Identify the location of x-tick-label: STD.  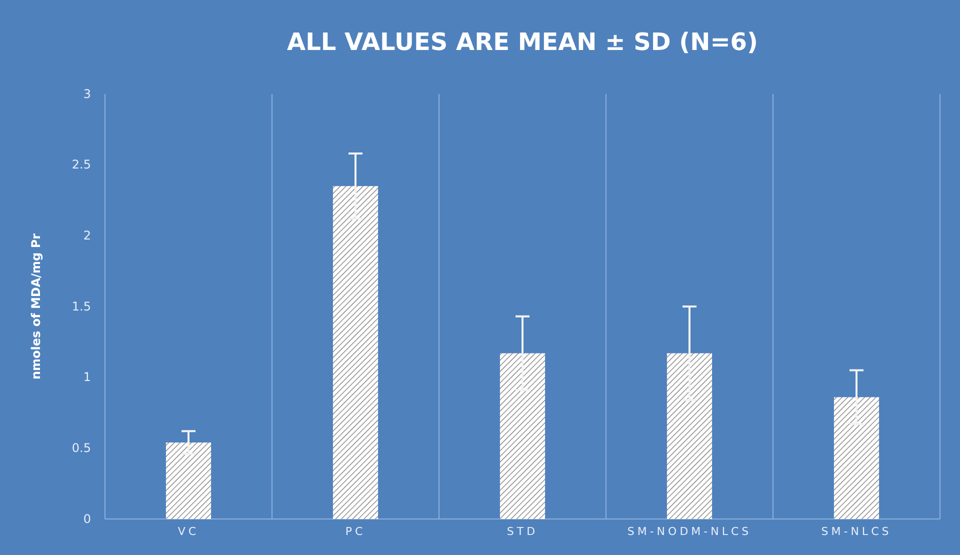
(522, 531).